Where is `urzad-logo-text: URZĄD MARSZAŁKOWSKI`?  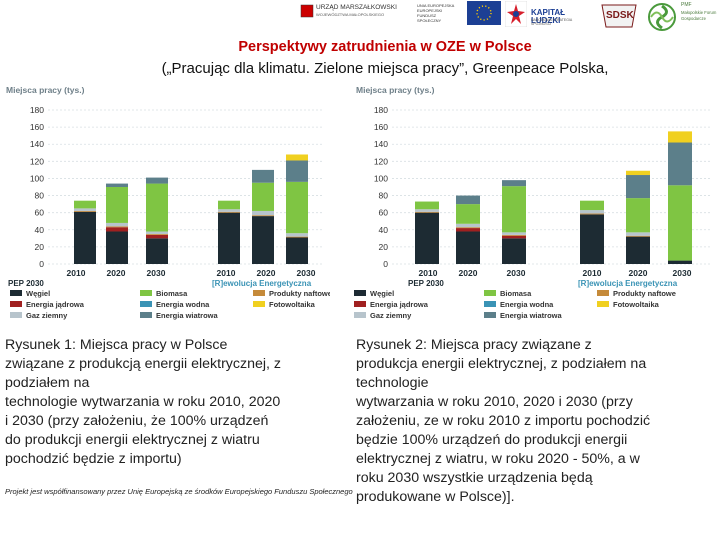 urzad-logo-text: URZĄD MARSZAŁKOWSKI is located at coordinates (356, 7).